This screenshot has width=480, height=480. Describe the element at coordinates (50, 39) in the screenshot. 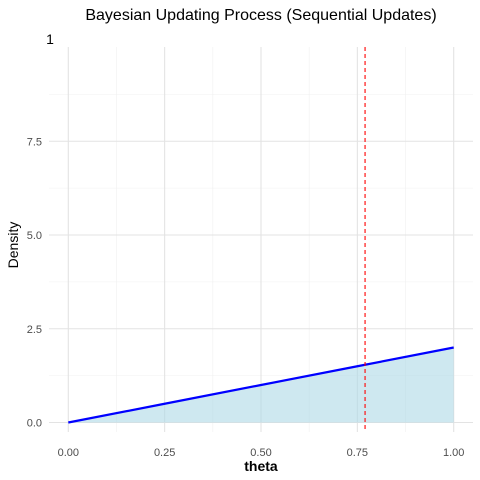

I see `panel-label: 1` at that location.